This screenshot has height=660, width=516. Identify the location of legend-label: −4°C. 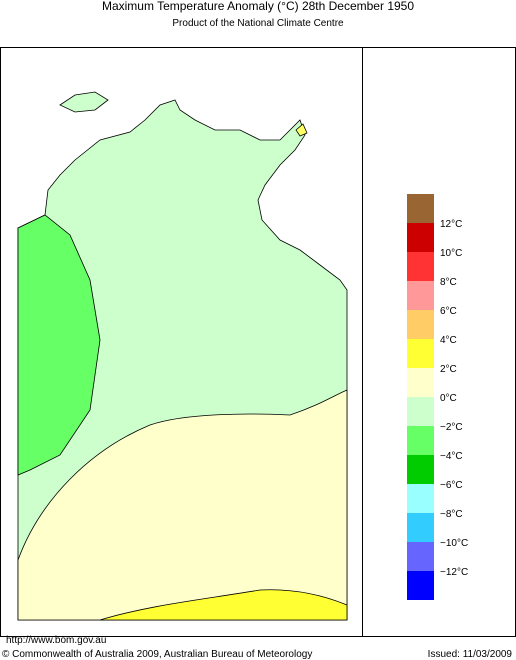
(451, 456).